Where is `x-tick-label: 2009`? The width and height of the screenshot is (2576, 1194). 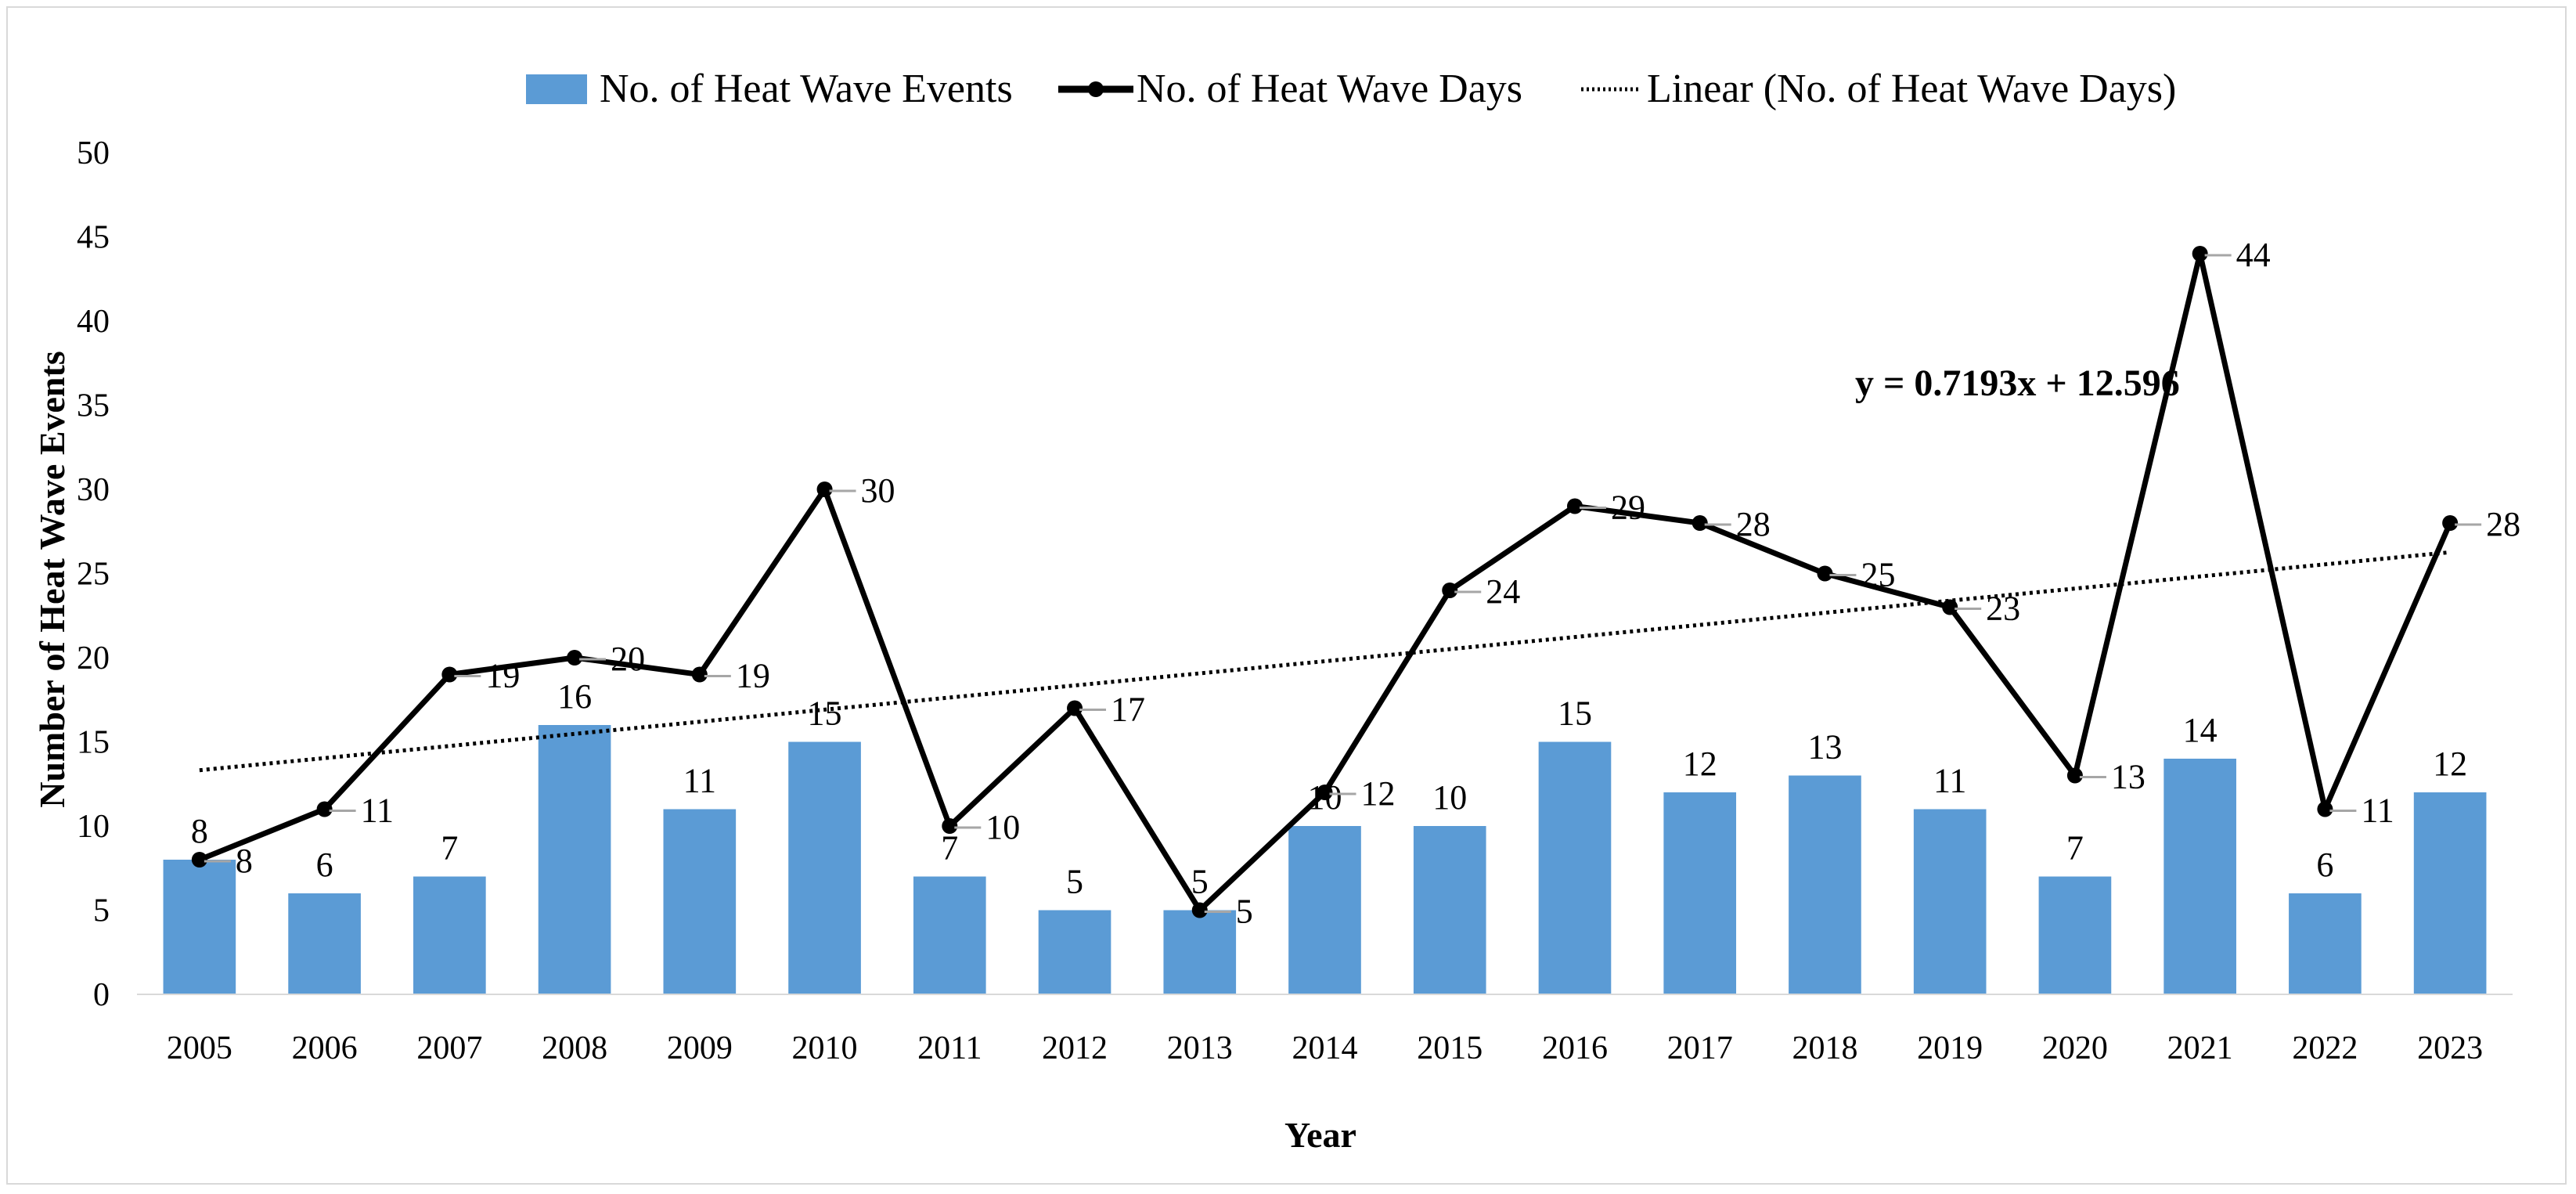 x-tick-label: 2009 is located at coordinates (700, 1048).